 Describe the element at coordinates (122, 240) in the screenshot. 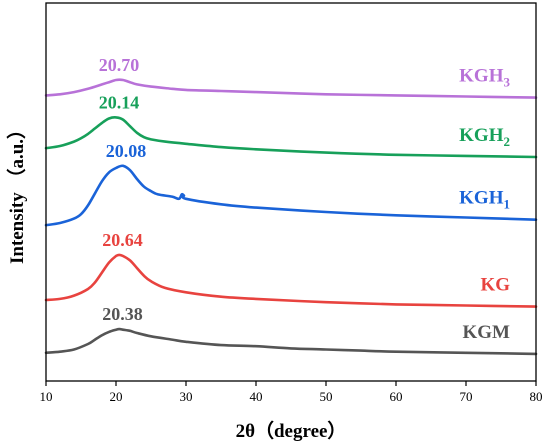

I see `peak-value-label: 20.64` at that location.